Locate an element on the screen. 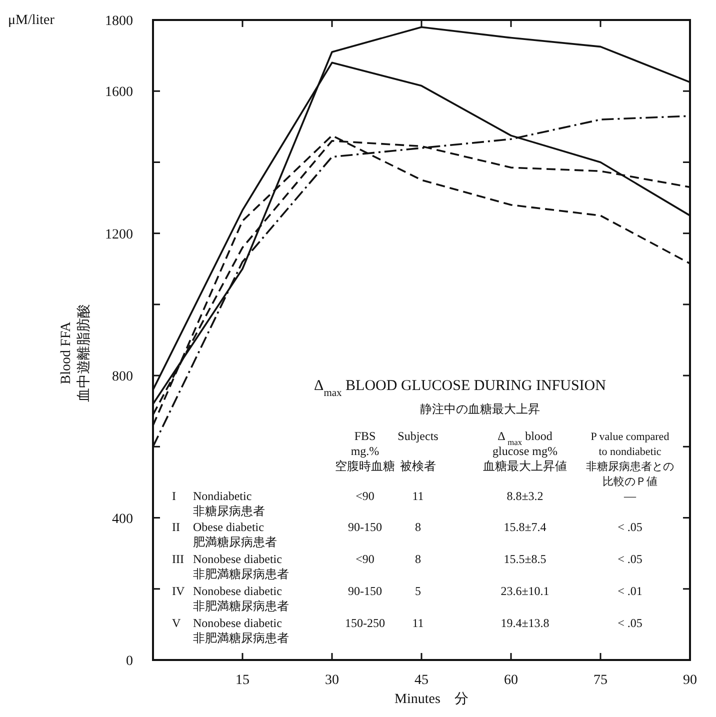  annotation: 150-250 is located at coordinates (365, 623).